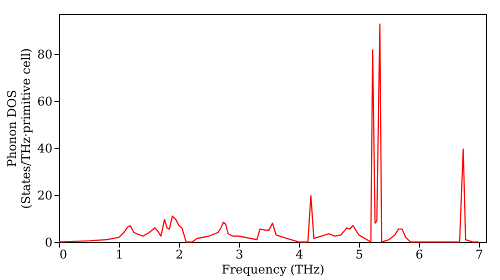 Image resolution: width=500 pixels, height=280 pixels. I want to click on x-tick-label: 4, so click(300, 255).